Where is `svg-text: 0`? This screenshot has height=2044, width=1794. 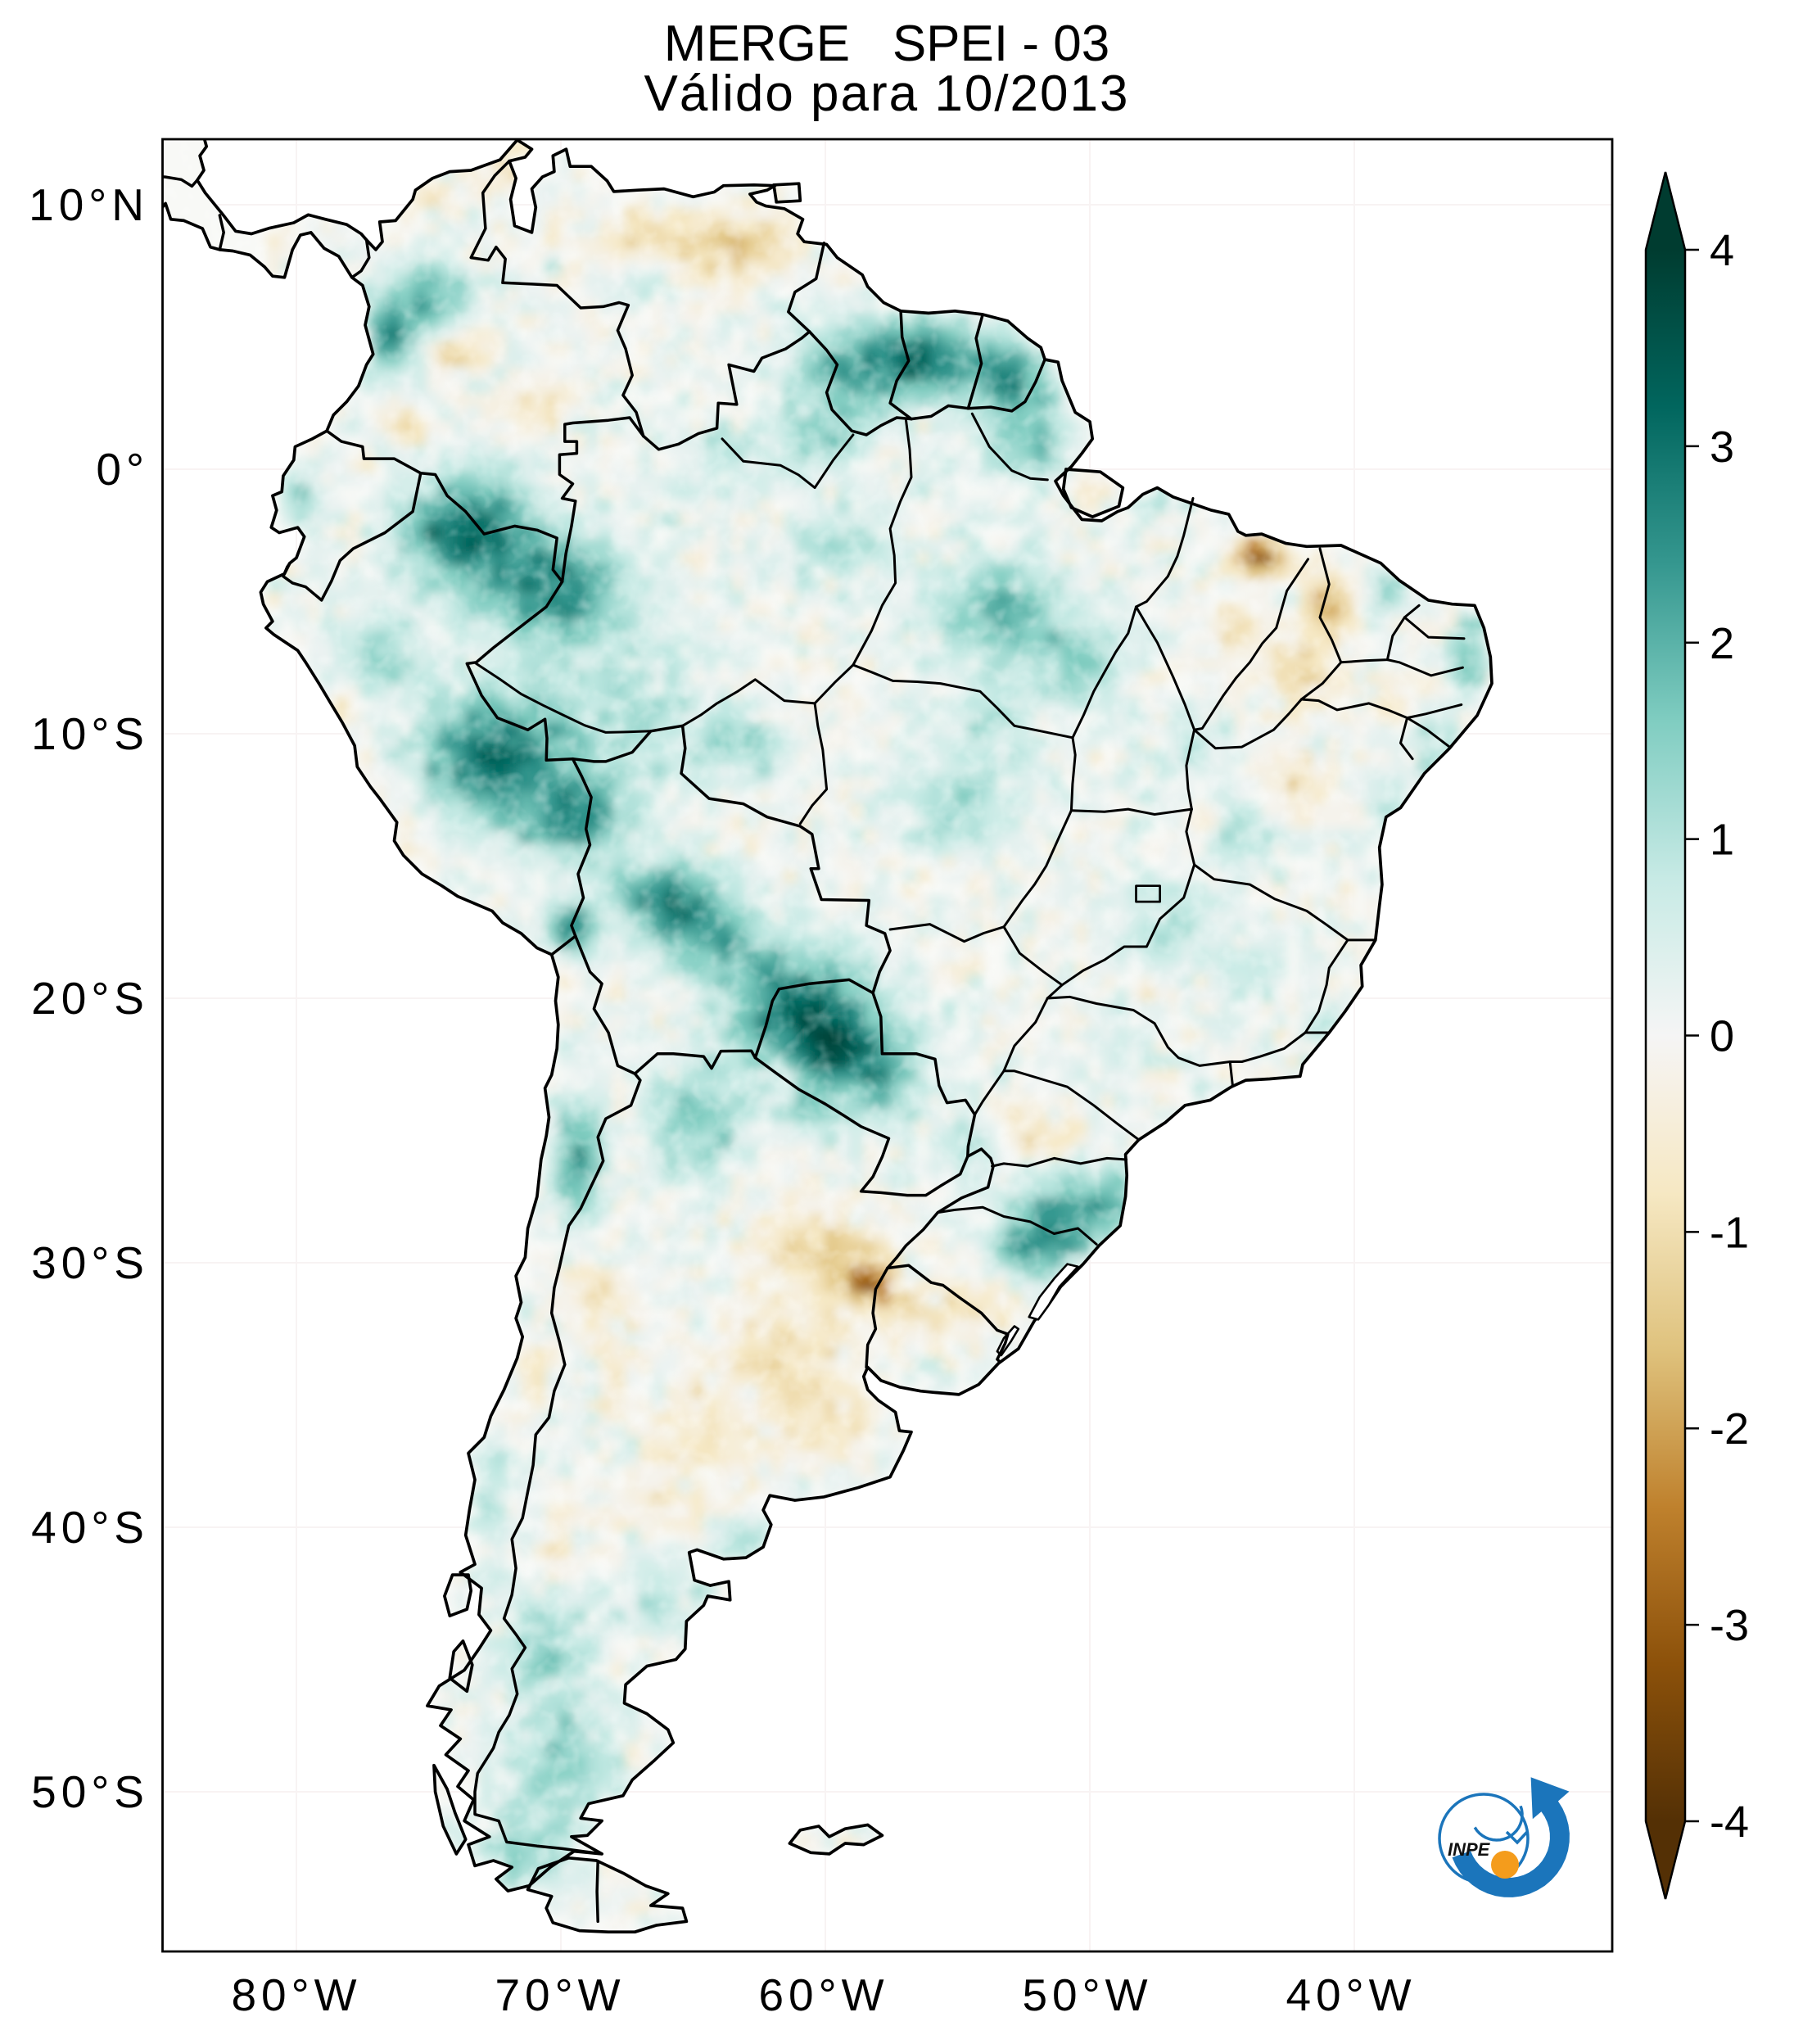 svg-text: 0 is located at coordinates (1722, 1036).